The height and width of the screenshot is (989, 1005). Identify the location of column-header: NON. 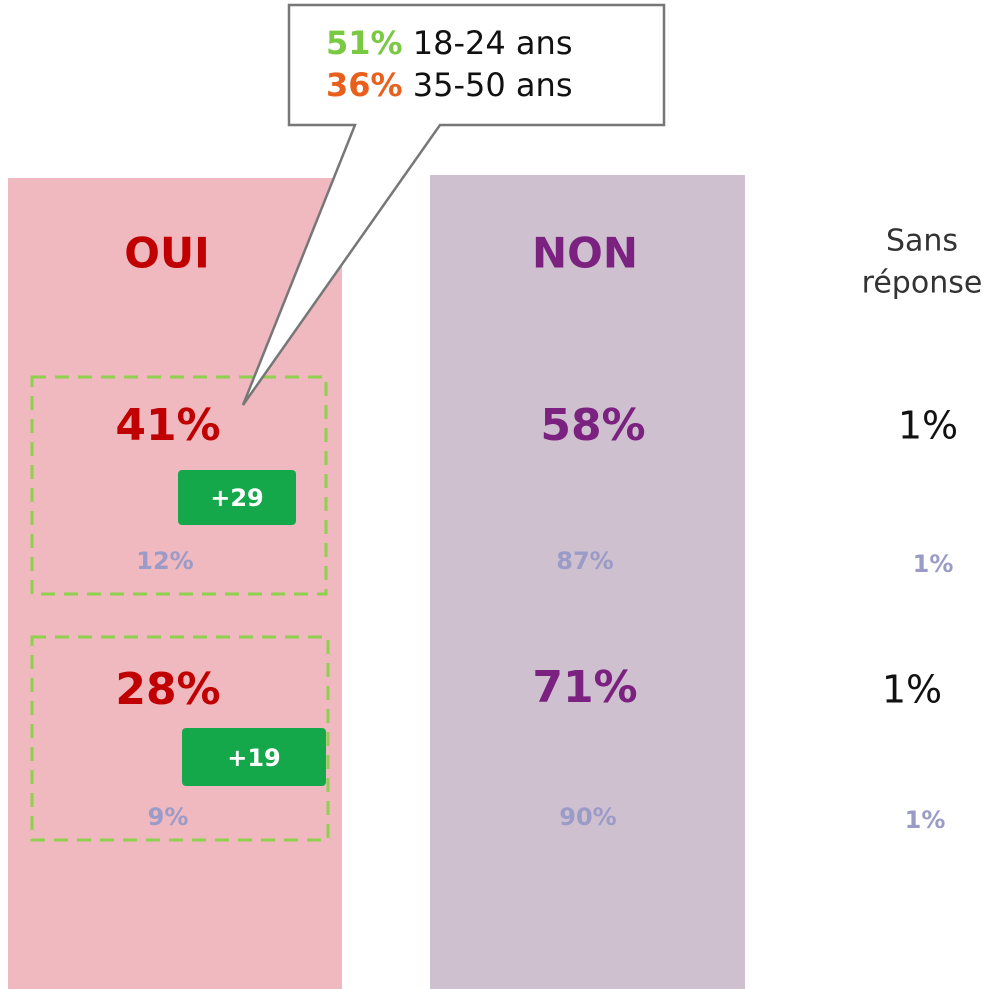
(585, 253).